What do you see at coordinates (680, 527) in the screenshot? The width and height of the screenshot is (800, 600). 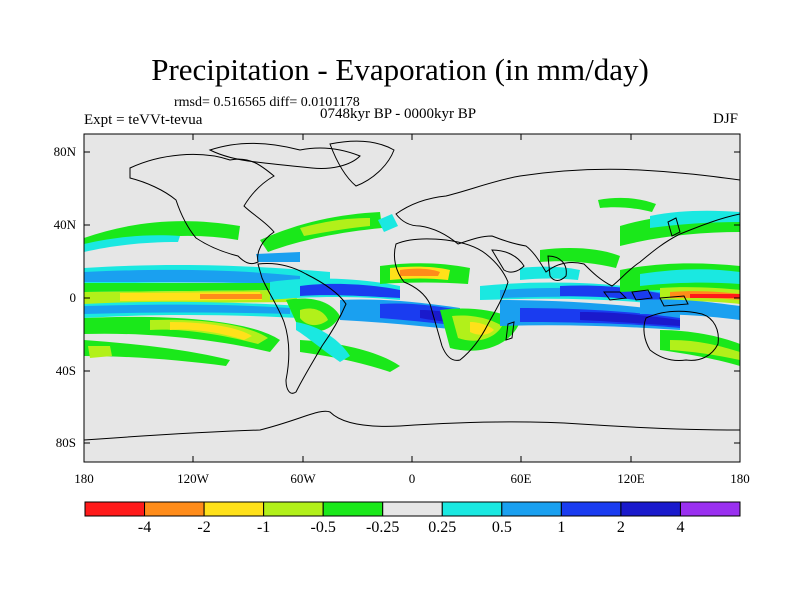 I see `colorbar-label: 4` at bounding box center [680, 527].